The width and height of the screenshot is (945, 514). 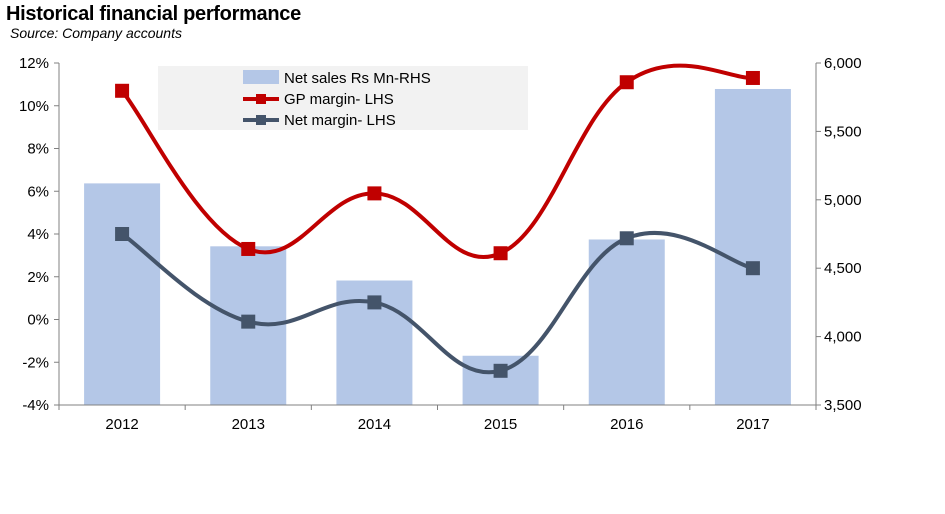 What do you see at coordinates (122, 294) in the screenshot?
I see `bar-net-sales-2012` at bounding box center [122, 294].